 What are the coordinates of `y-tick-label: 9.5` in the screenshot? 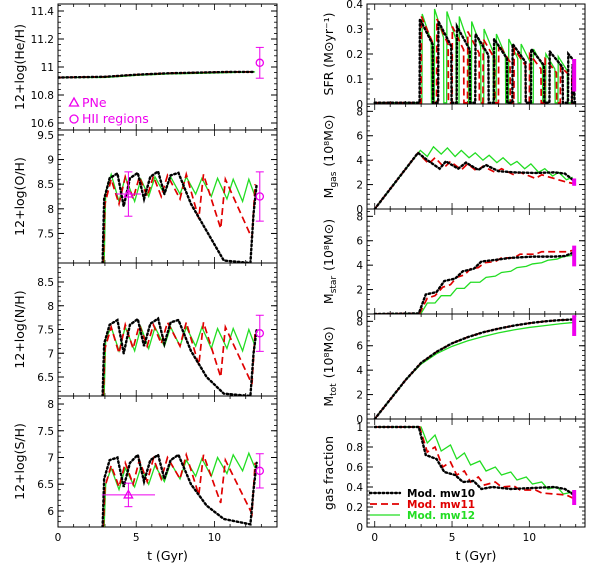 It's located at (45, 136).